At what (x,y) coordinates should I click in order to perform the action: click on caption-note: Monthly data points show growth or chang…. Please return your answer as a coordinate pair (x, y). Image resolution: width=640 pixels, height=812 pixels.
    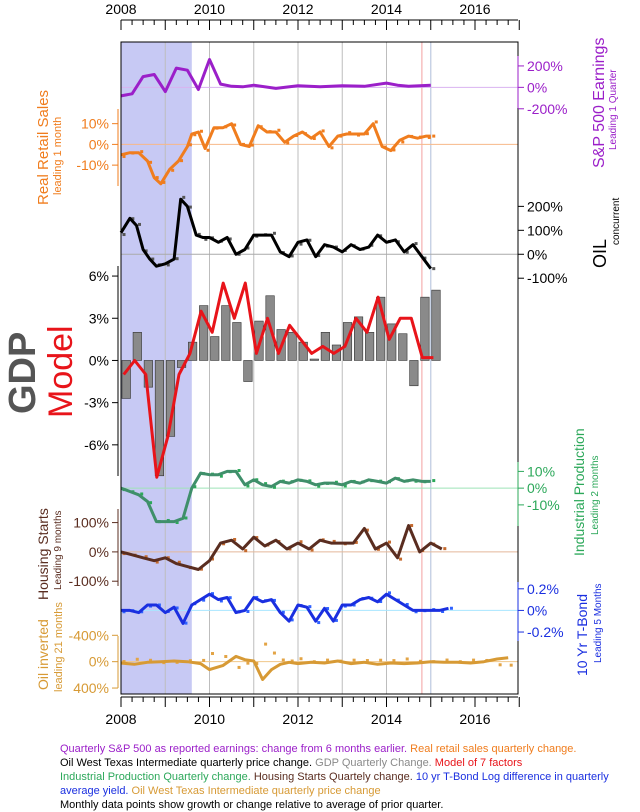
    Looking at the image, I should click on (252, 805).